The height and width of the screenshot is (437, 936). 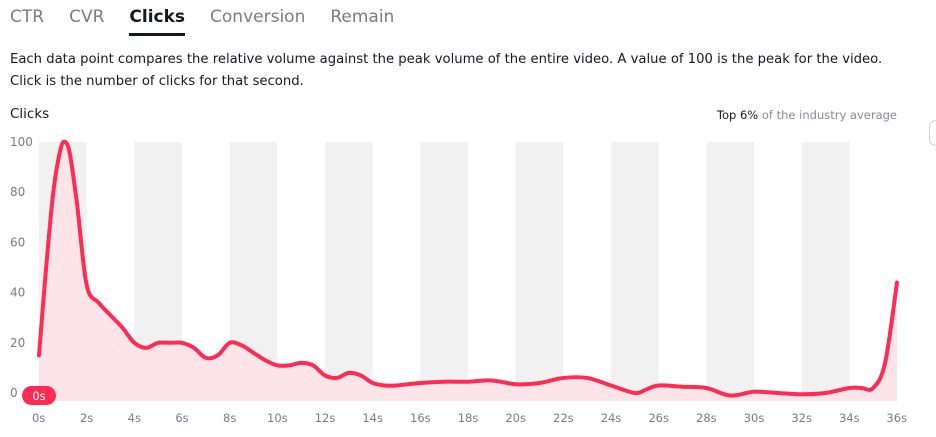 I want to click on industry-comparison: Top 6% of the industry average, so click(x=807, y=115).